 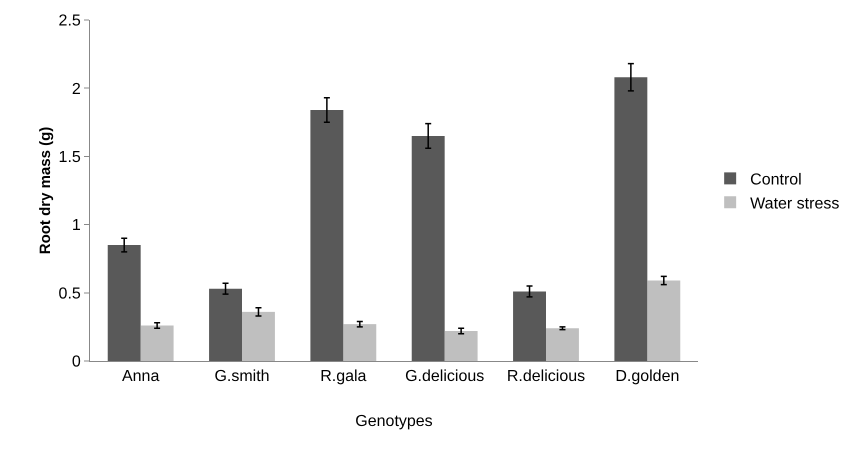 What do you see at coordinates (795, 203) in the screenshot?
I see `legend-label: Water stress` at bounding box center [795, 203].